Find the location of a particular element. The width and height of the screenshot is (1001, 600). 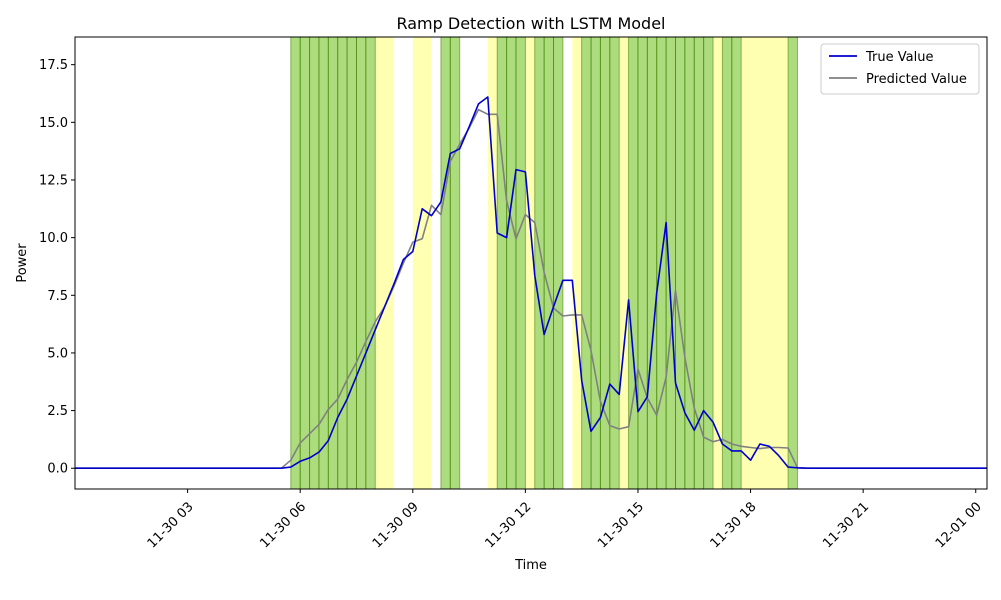

y-tick-label-0: 0.0 is located at coordinates (57, 469).